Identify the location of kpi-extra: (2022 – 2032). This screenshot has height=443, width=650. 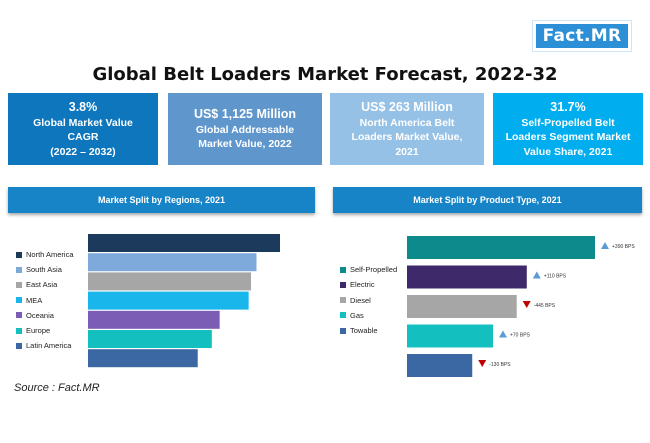
(83, 151).